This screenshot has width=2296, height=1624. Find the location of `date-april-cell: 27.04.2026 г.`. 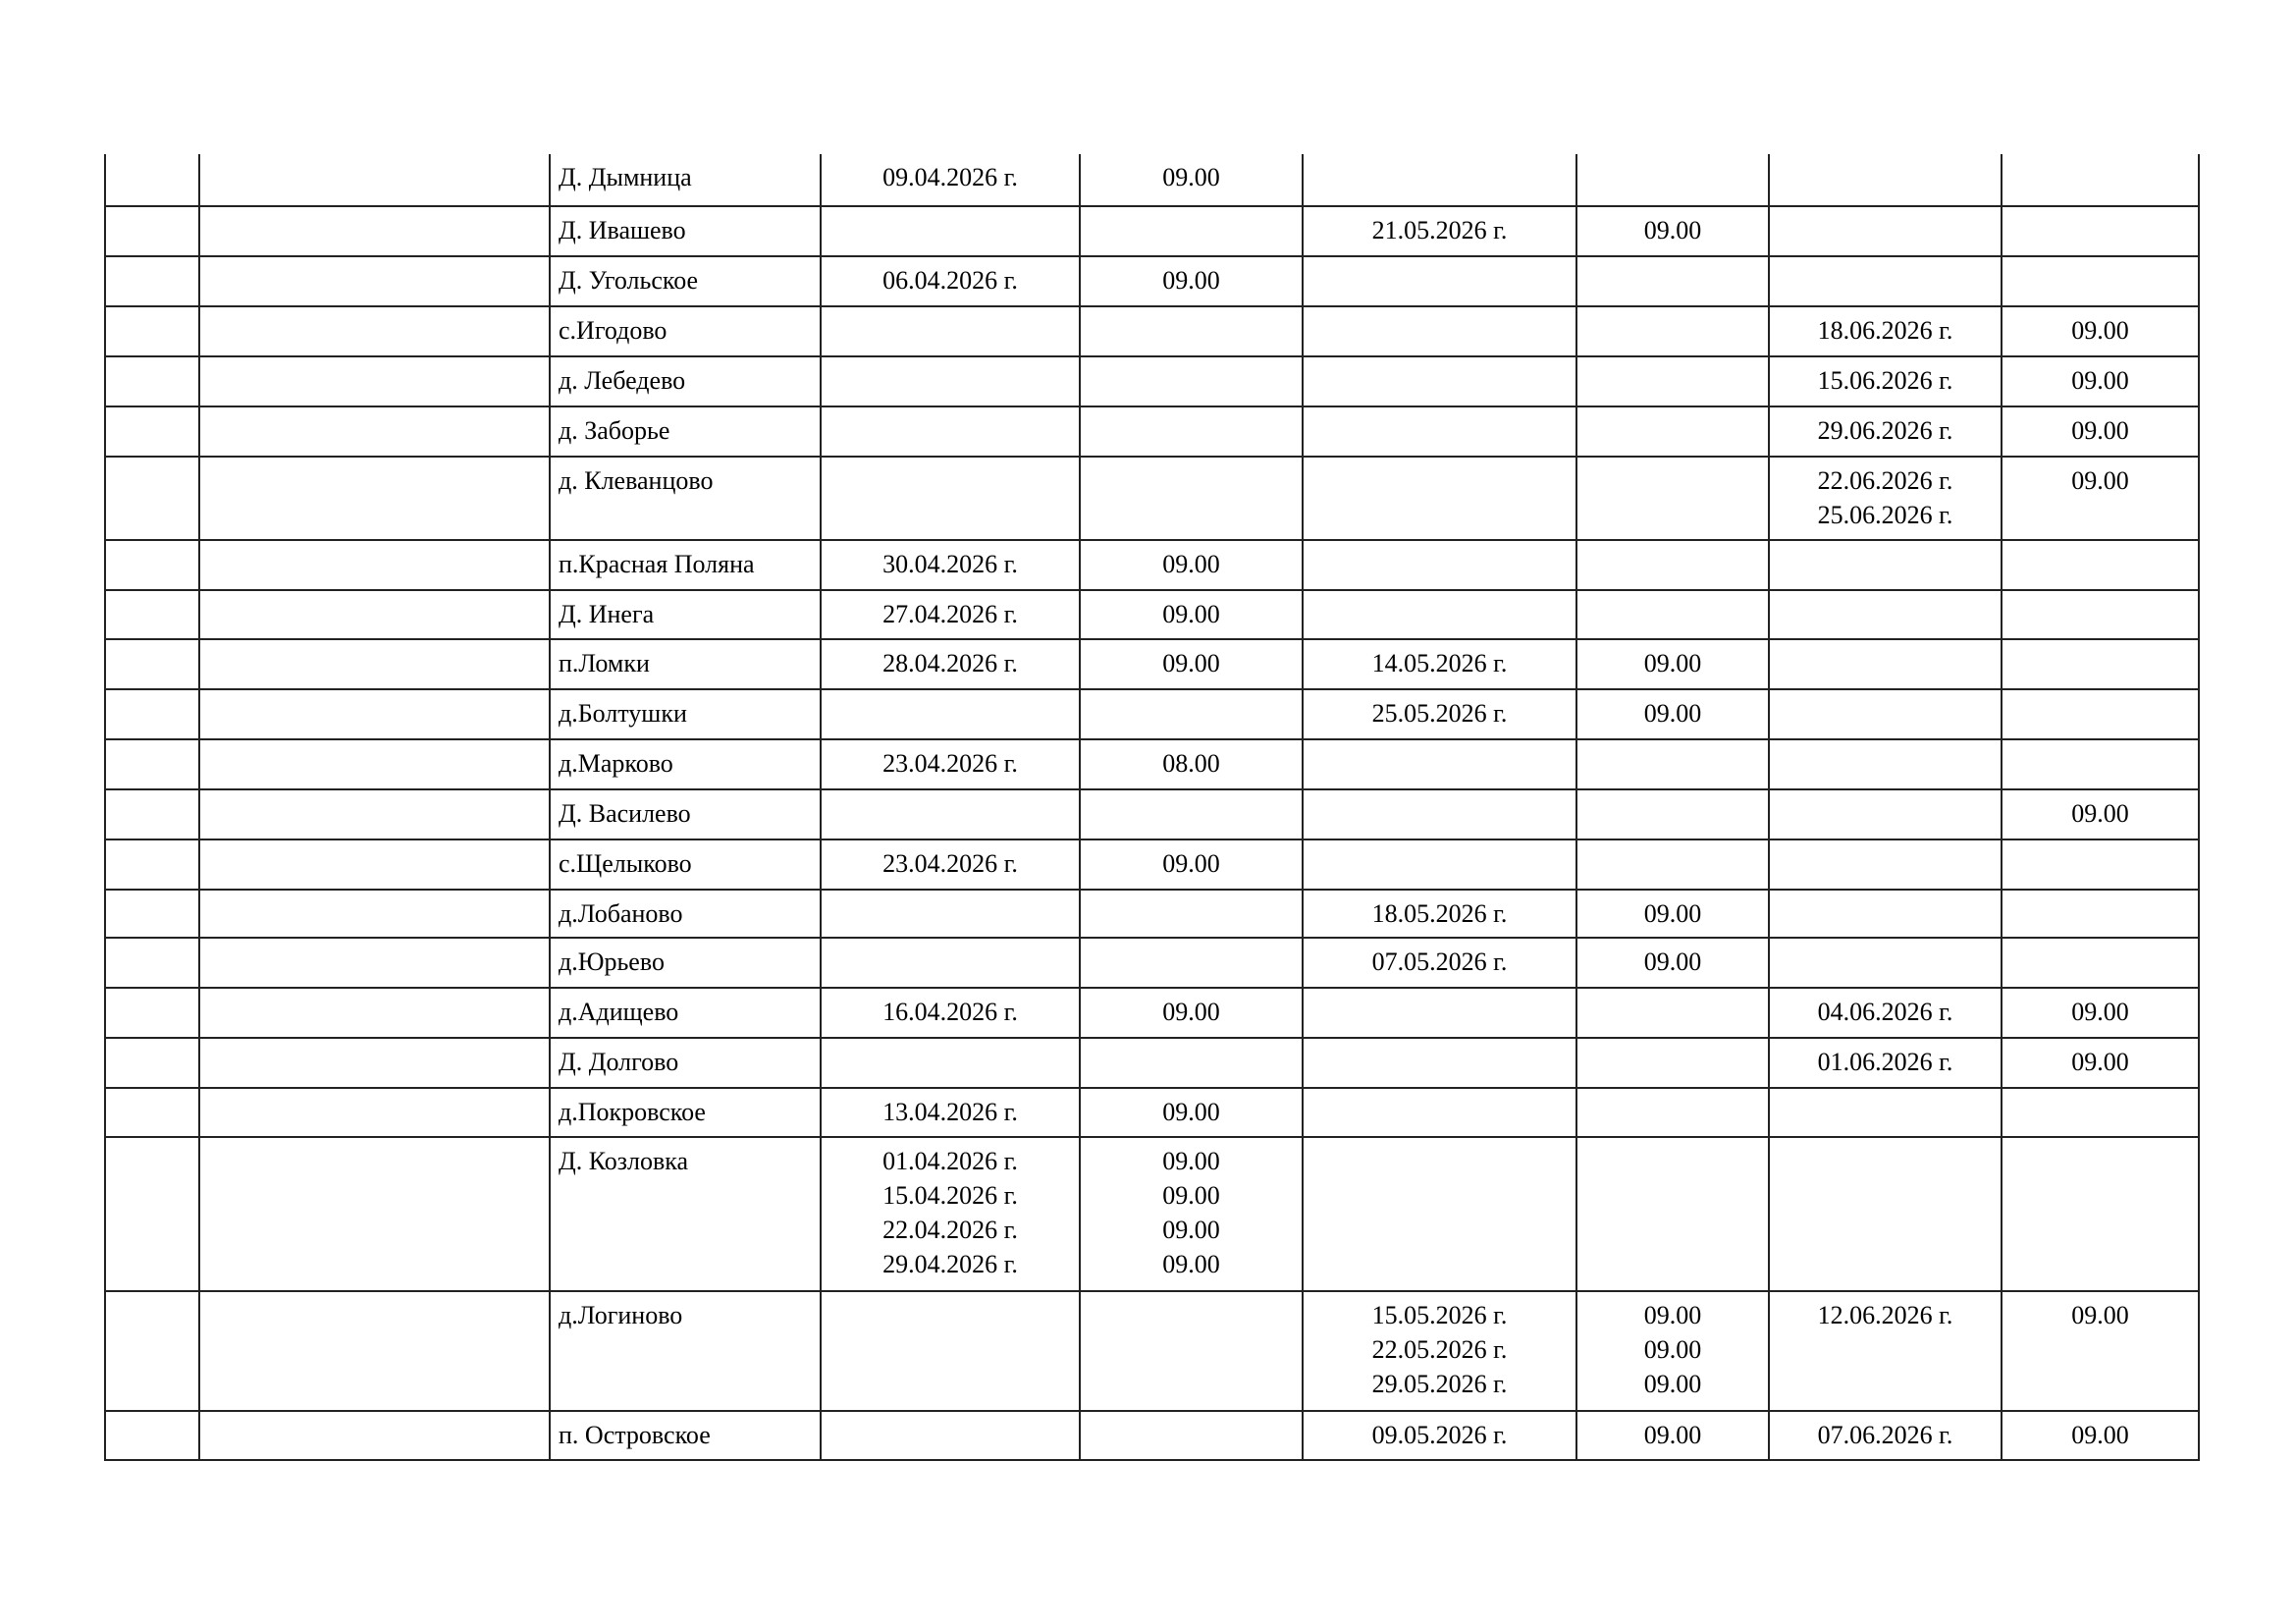

date-april-cell: 27.04.2026 г. is located at coordinates (950, 614).